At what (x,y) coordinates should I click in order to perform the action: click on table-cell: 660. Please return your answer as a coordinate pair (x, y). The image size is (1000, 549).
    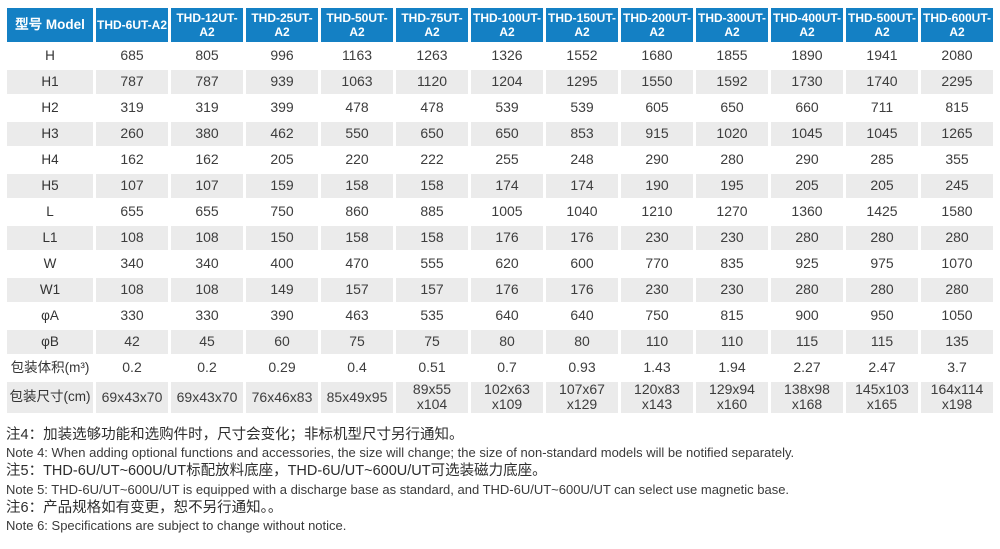
    Looking at the image, I should click on (807, 107).